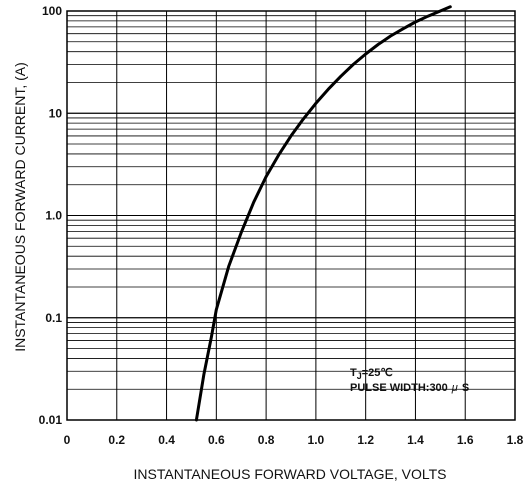 The image size is (528, 488). I want to click on y-tick-labels: 0.01 0.1 1.0 10 100, so click(51, 215).